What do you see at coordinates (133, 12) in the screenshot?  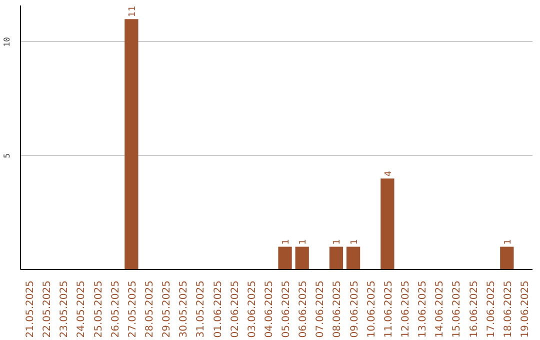 I see `data-label: 11` at bounding box center [133, 12].